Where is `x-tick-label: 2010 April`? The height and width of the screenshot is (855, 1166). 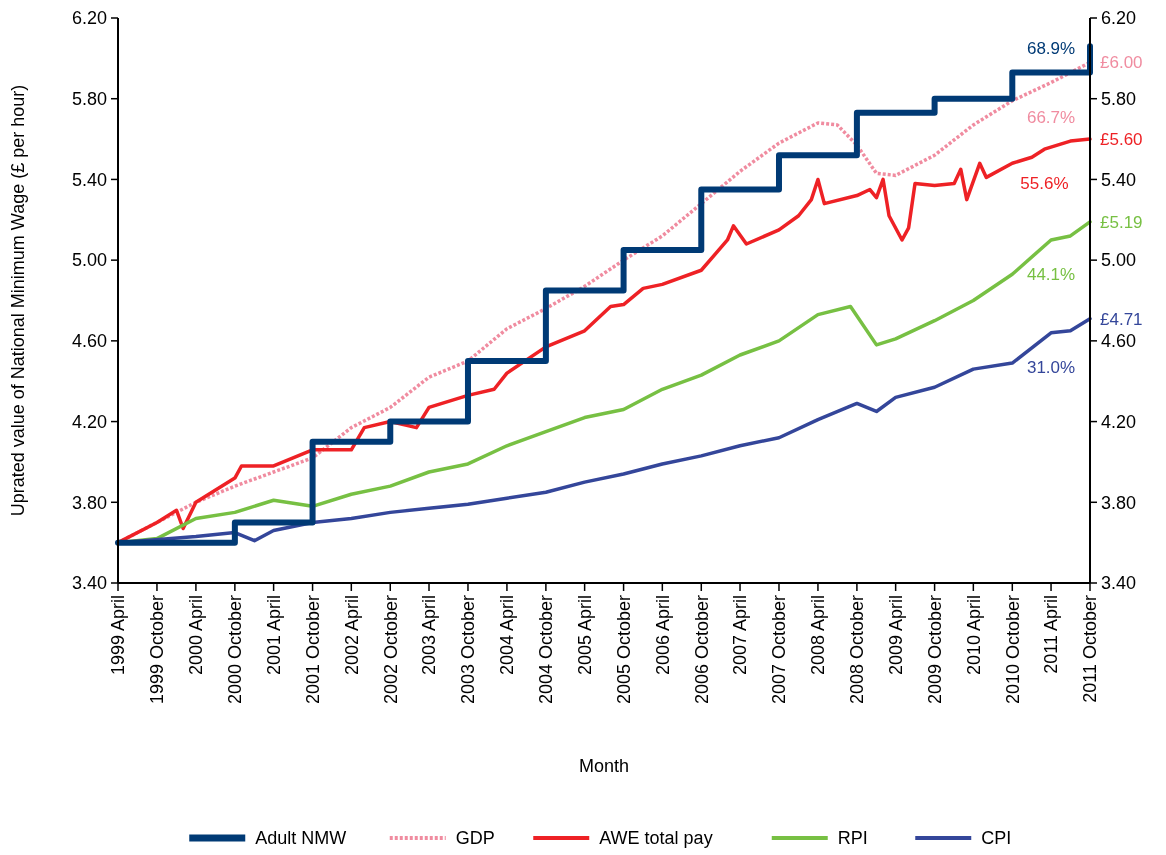
x-tick-label: 2010 April is located at coordinates (973, 635).